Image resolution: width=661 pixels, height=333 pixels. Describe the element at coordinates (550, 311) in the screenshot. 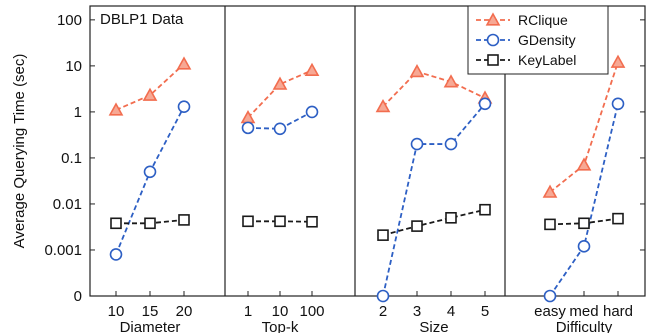

I see `x-tick-label: easy` at that location.